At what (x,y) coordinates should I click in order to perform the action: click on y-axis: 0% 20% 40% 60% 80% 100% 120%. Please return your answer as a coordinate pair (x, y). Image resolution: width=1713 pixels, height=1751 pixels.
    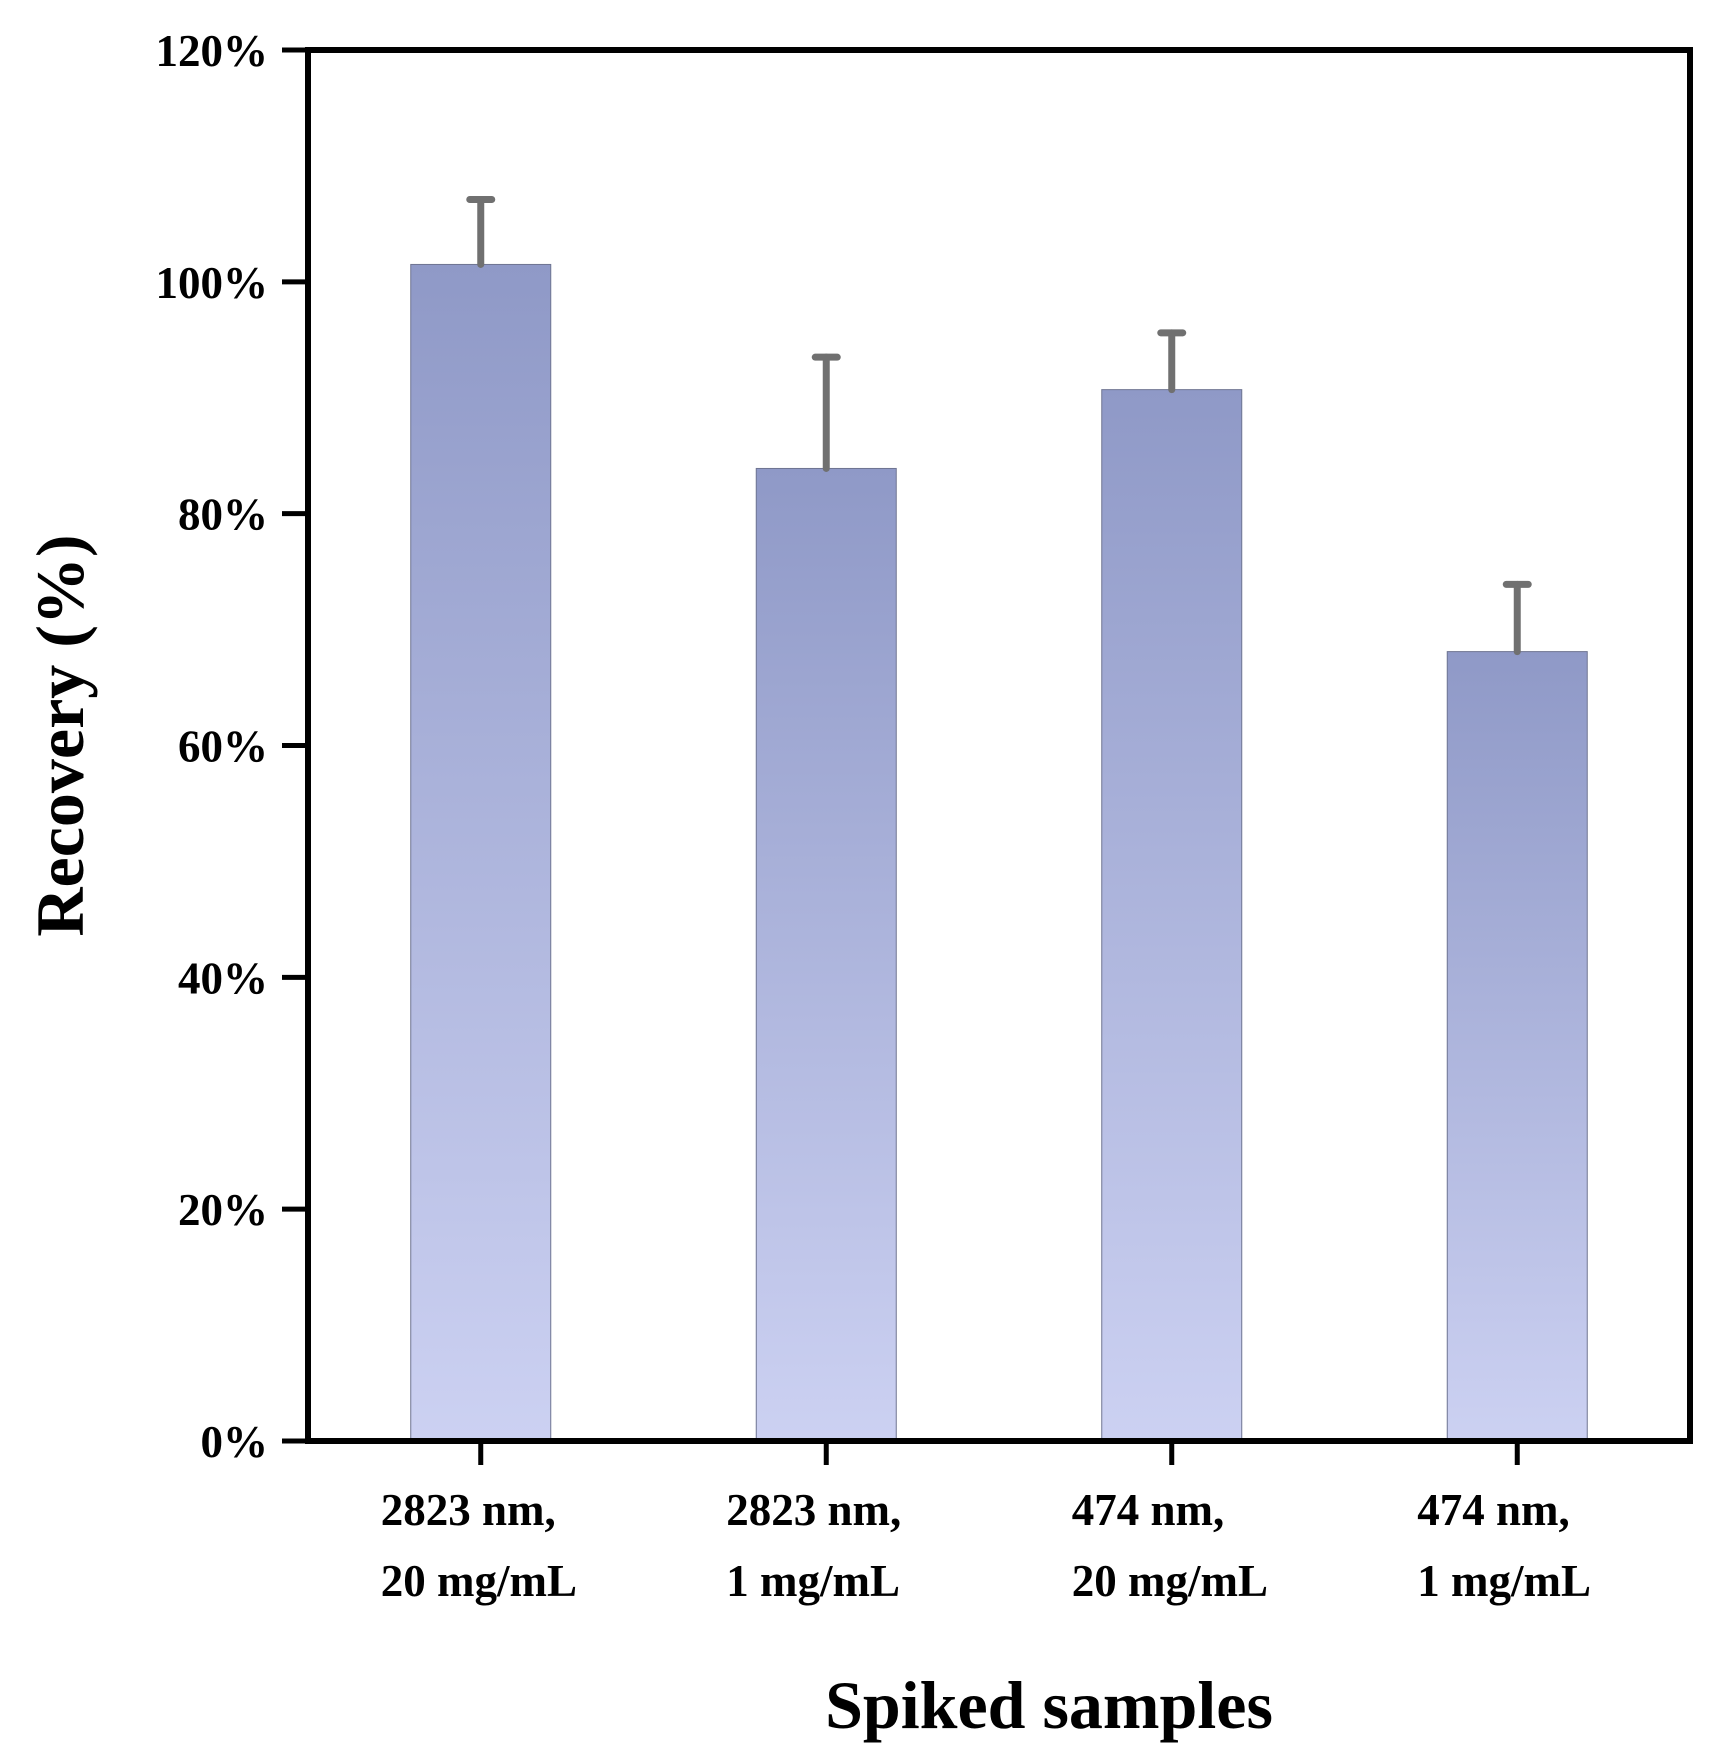
    Looking at the image, I should click on (232, 746).